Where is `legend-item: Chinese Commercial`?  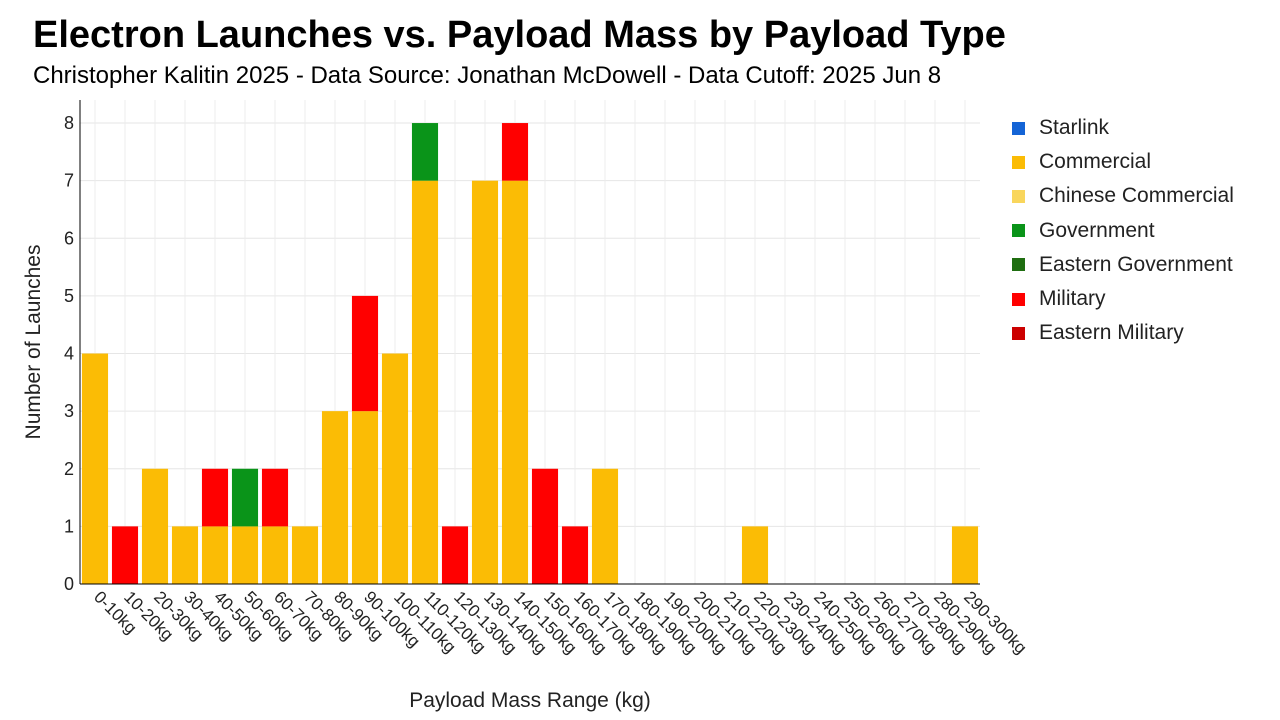
legend-item: Chinese Commercial is located at coordinates (1123, 196).